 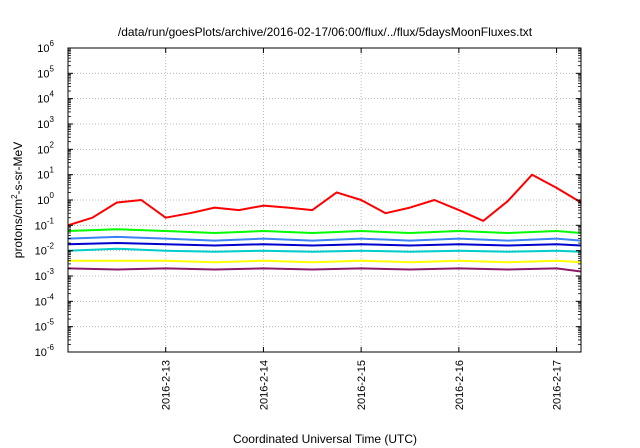 I want to click on x-tick-label: 2016-2-15, so click(x=362, y=385).